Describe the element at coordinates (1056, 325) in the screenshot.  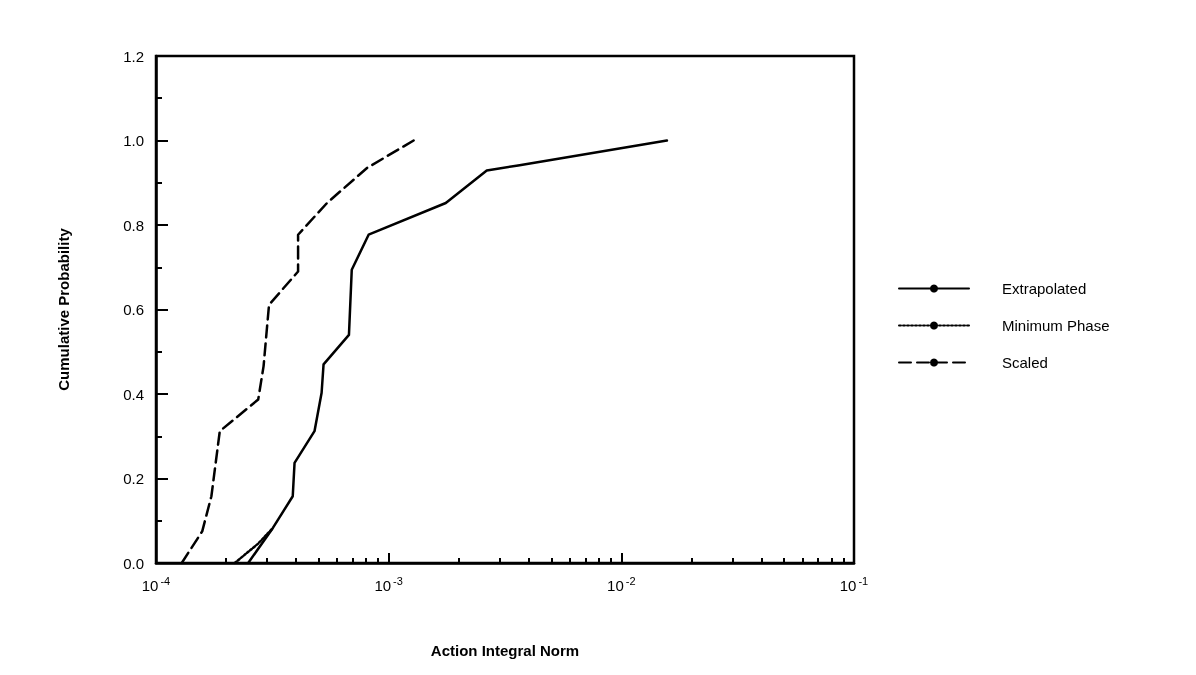
I see `legend-label: Minimum Phase` at that location.